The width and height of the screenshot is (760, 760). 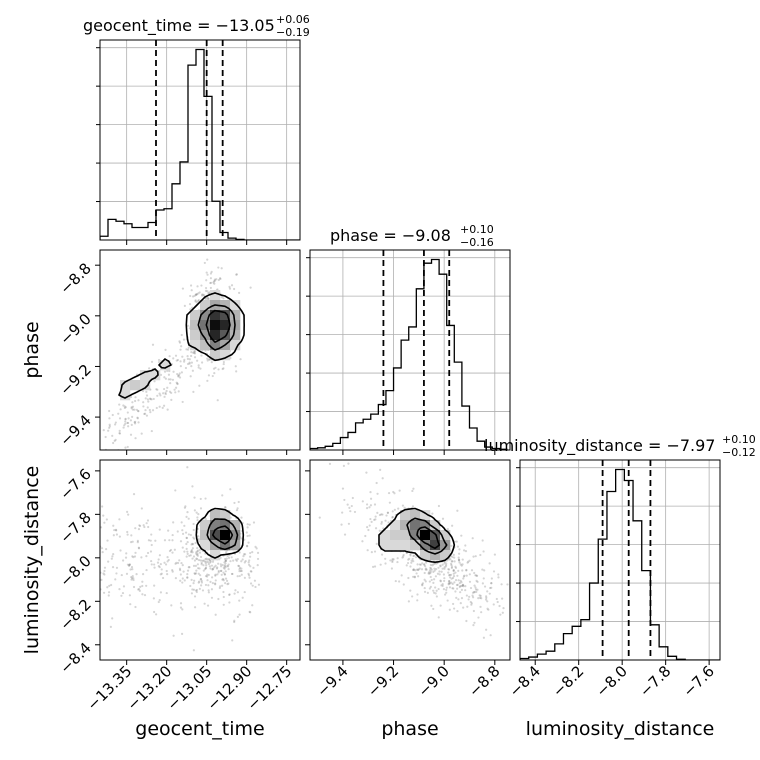 What do you see at coordinates (655, 681) in the screenshot?
I see `x-tick-label-luminosity-distance-3: −7.8` at bounding box center [655, 681].